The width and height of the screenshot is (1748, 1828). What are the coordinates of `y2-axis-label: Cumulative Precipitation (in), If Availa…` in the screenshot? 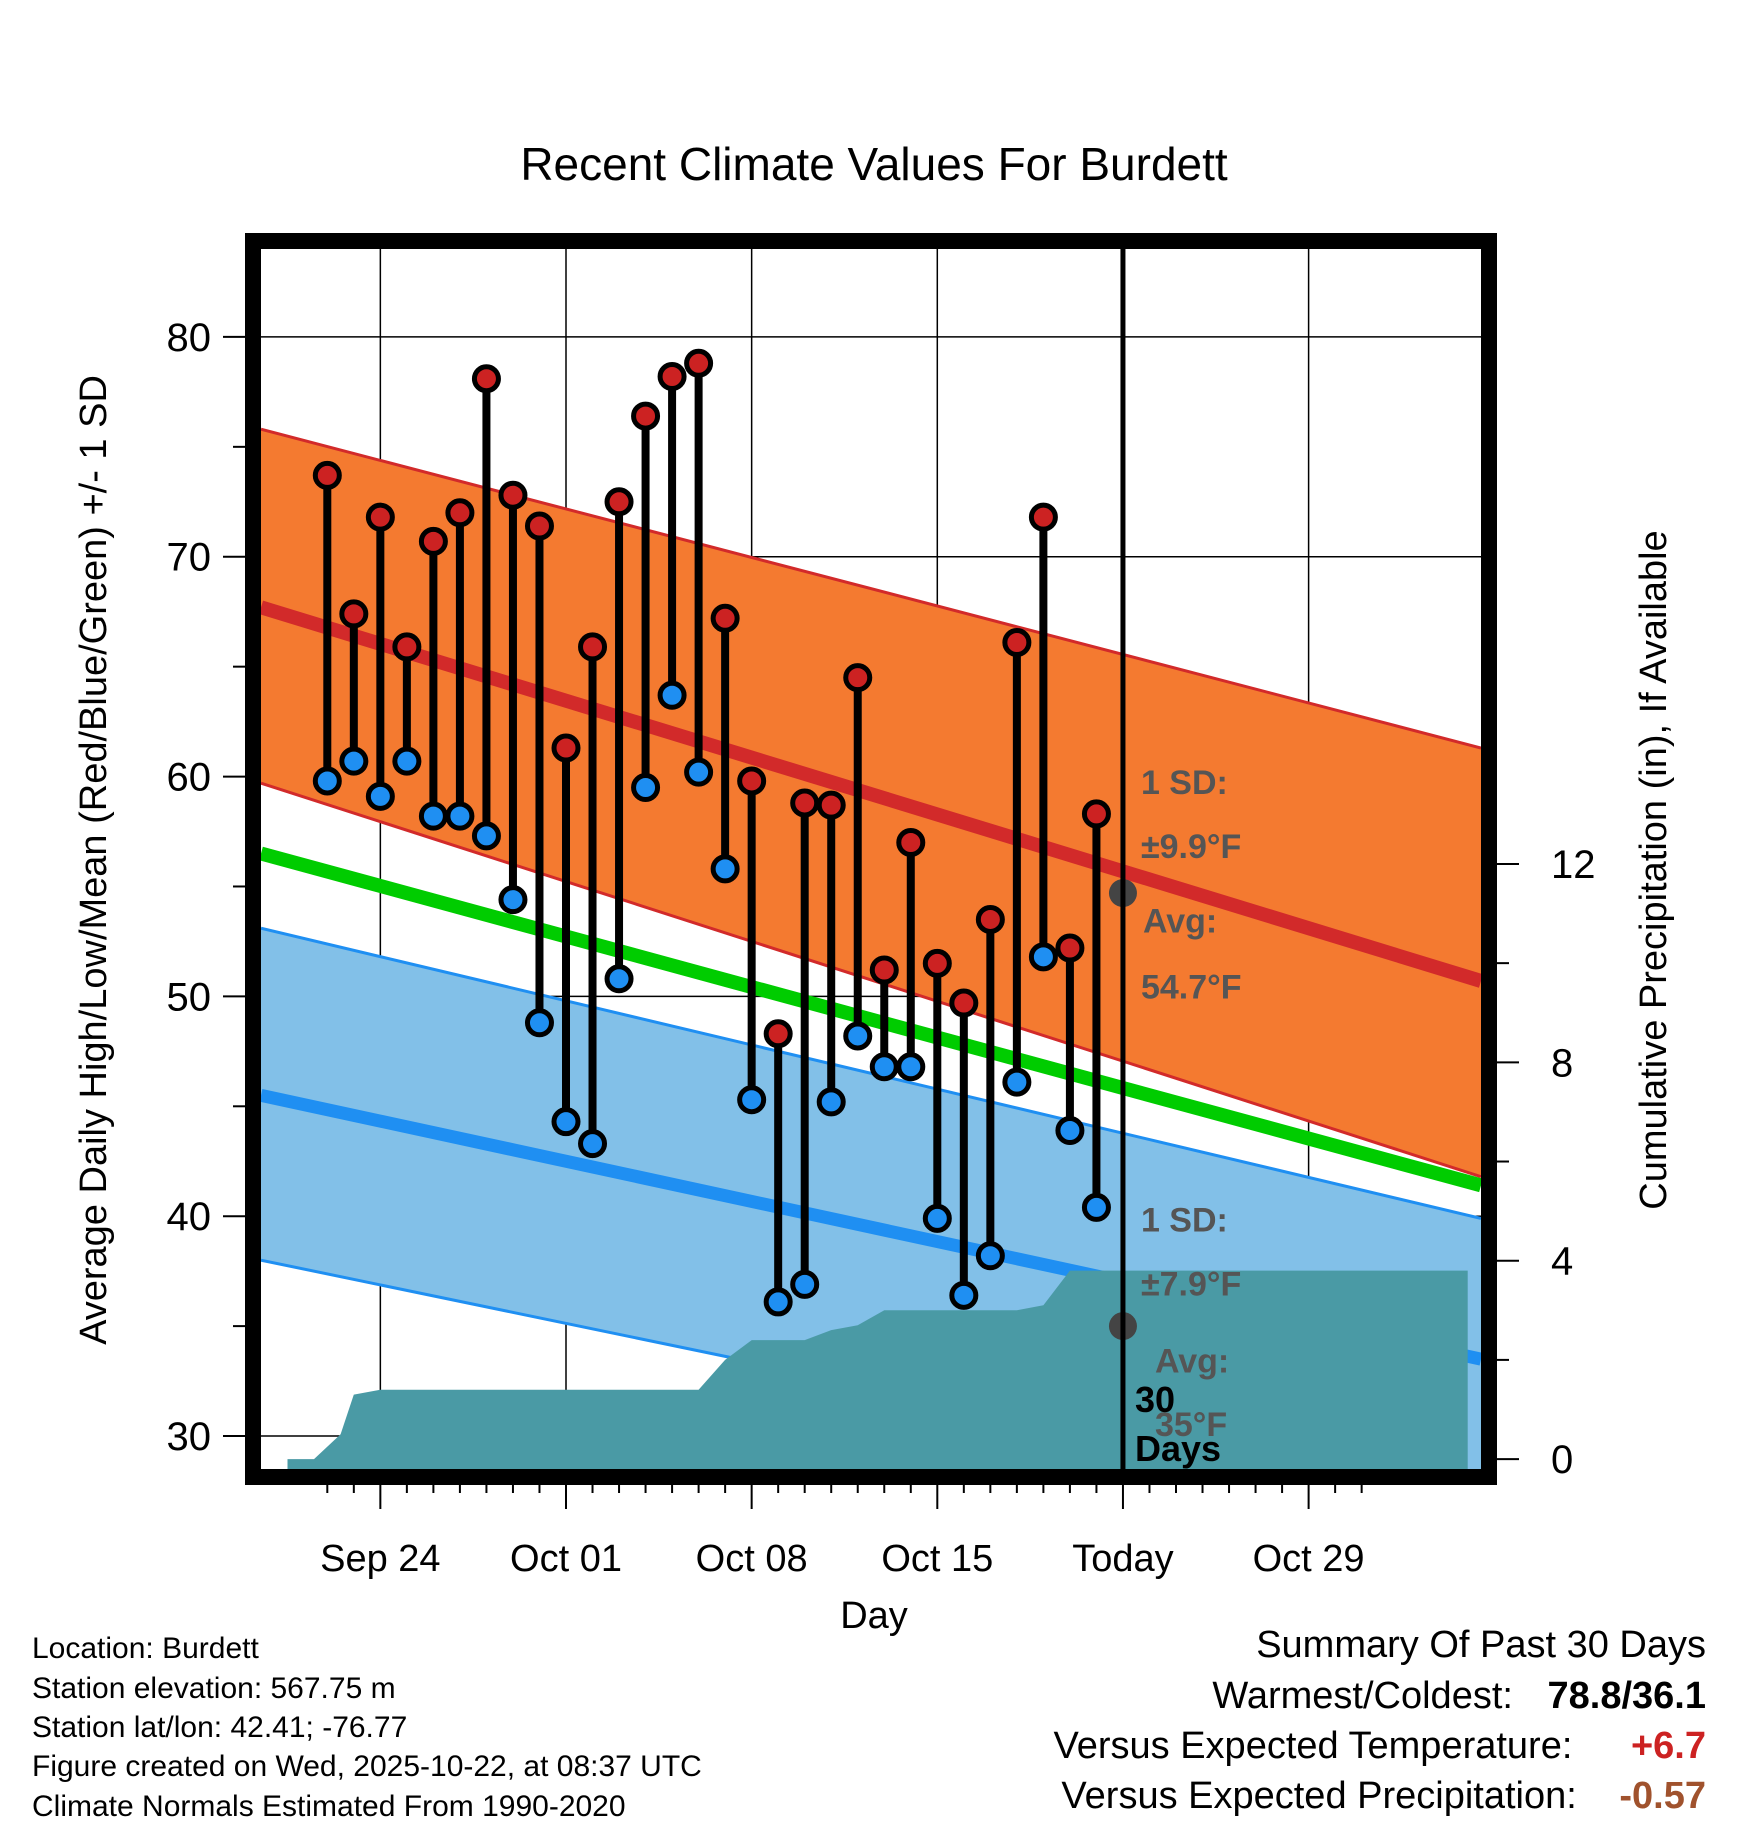 It's located at (1654, 869).